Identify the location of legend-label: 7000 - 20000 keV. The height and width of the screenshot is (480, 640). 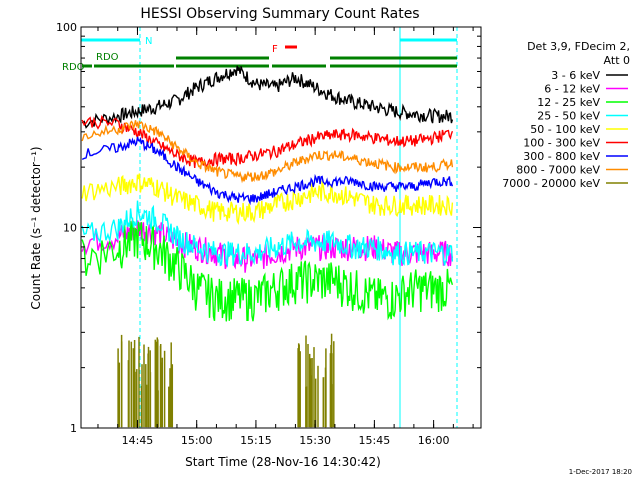
(551, 183).